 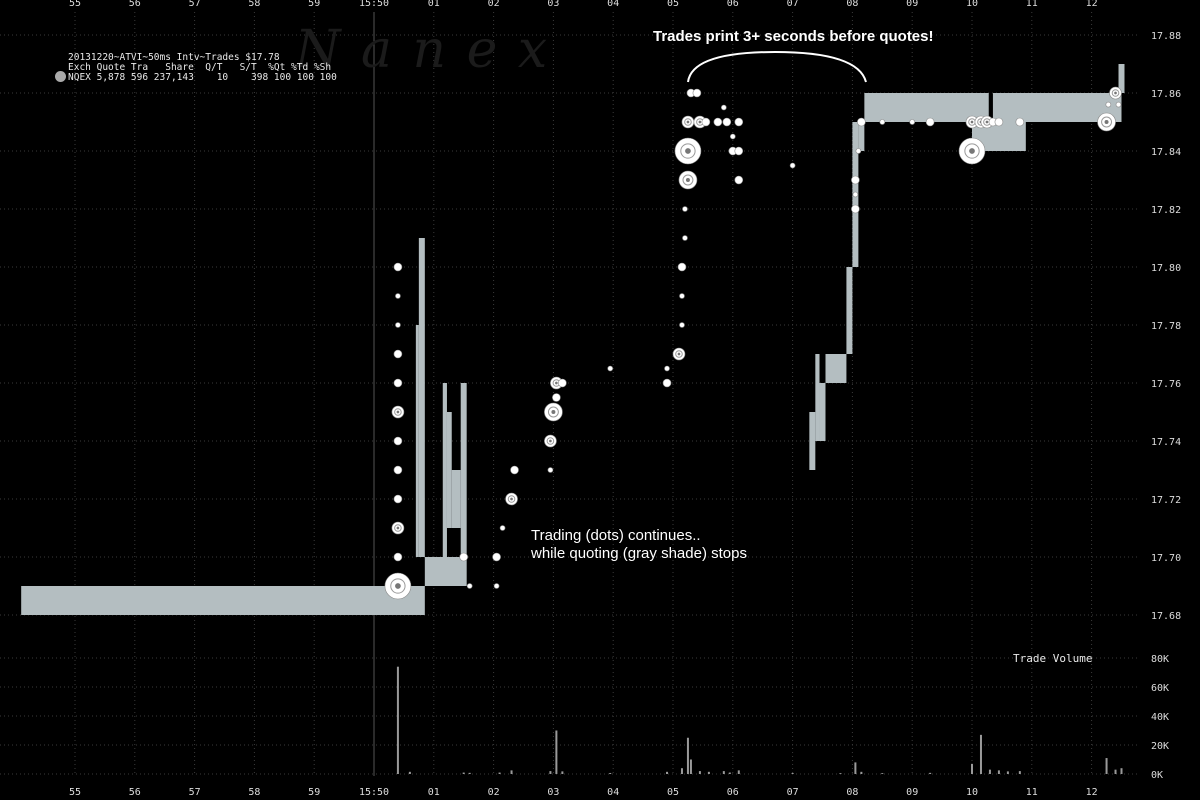 I want to click on price-tick-label: 17.88, so click(x=1166, y=36).